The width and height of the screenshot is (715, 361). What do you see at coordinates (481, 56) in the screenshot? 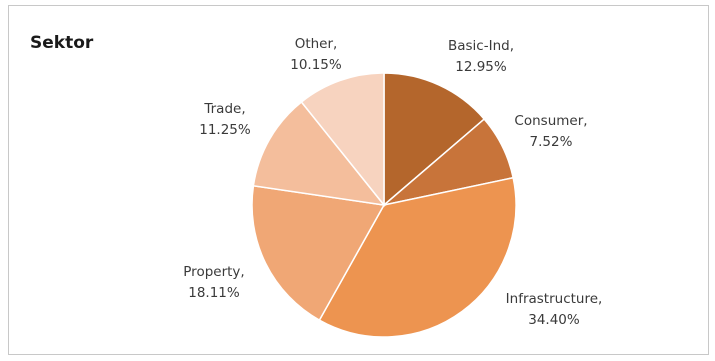
I see `data-label-basic-ind: Basic-Ind, 12.95%` at bounding box center [481, 56].